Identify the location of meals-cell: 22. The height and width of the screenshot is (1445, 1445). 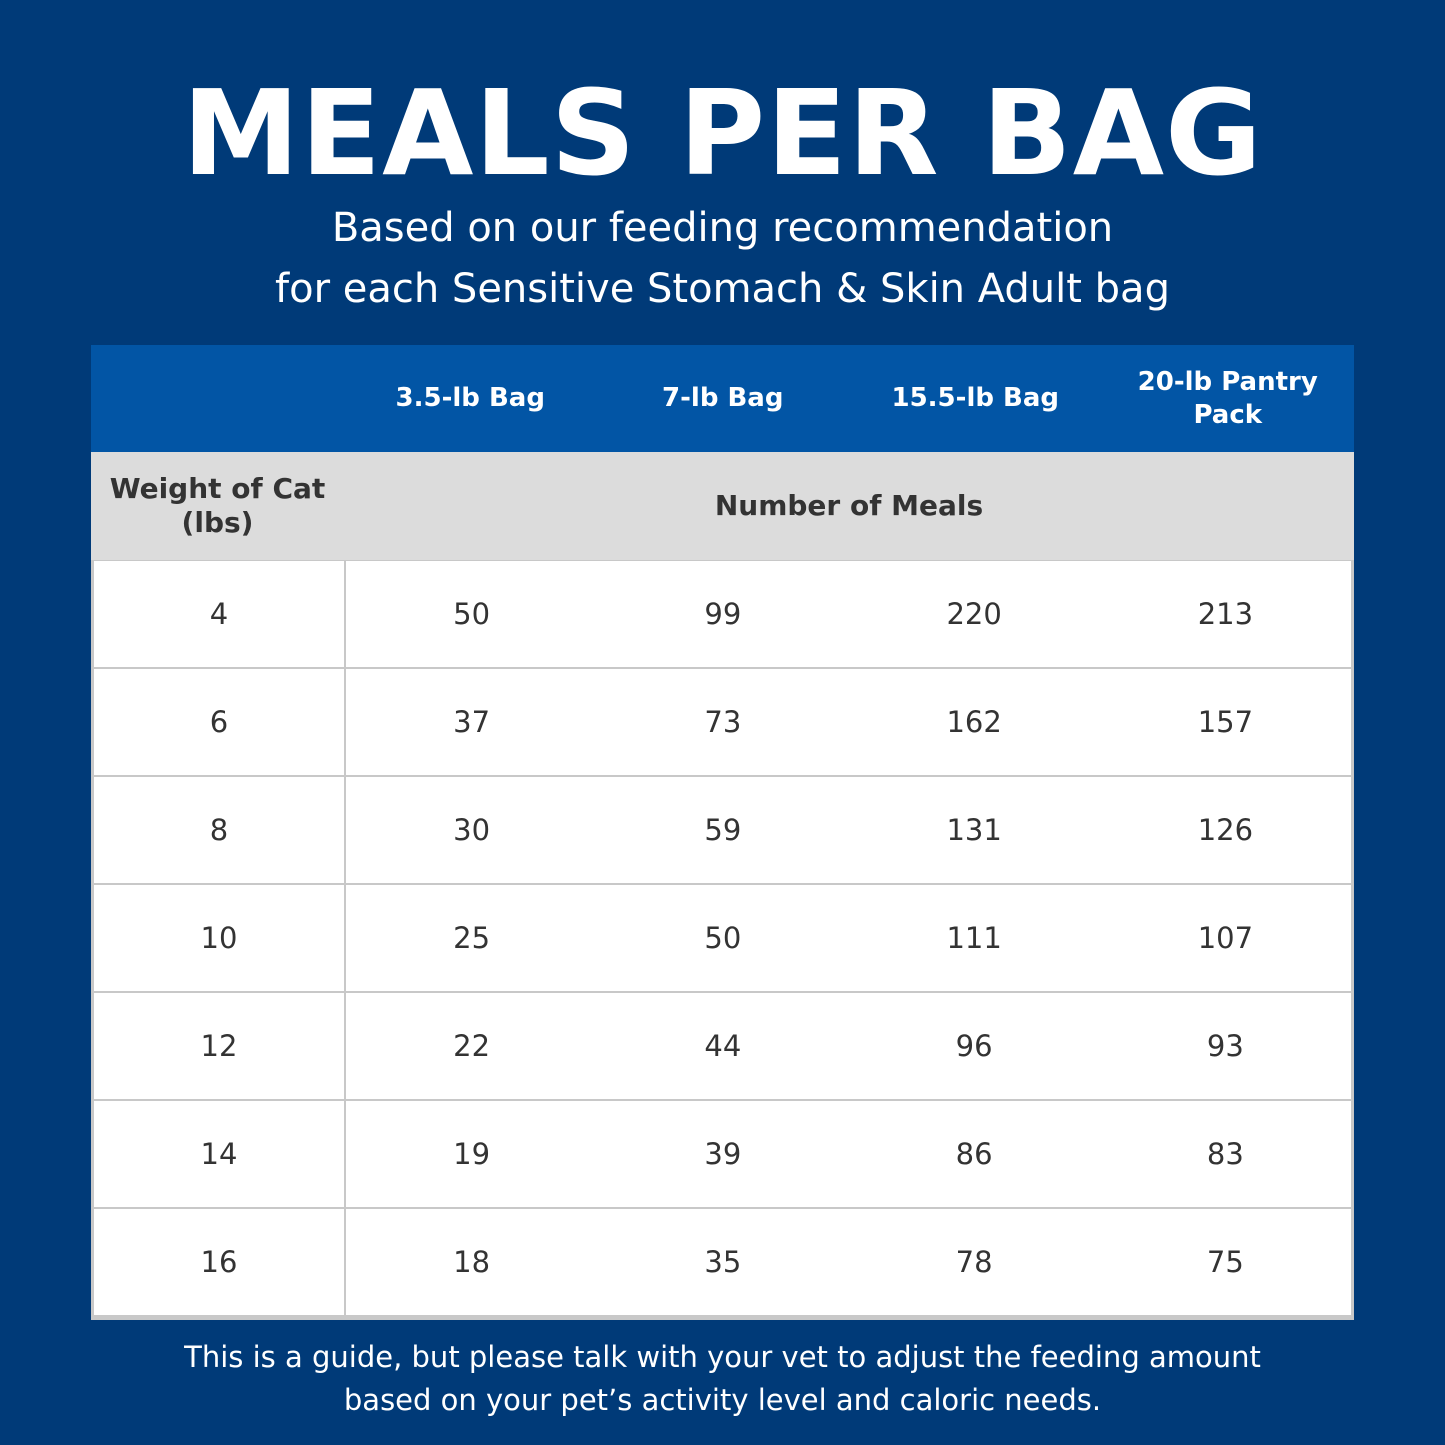
(472, 1046).